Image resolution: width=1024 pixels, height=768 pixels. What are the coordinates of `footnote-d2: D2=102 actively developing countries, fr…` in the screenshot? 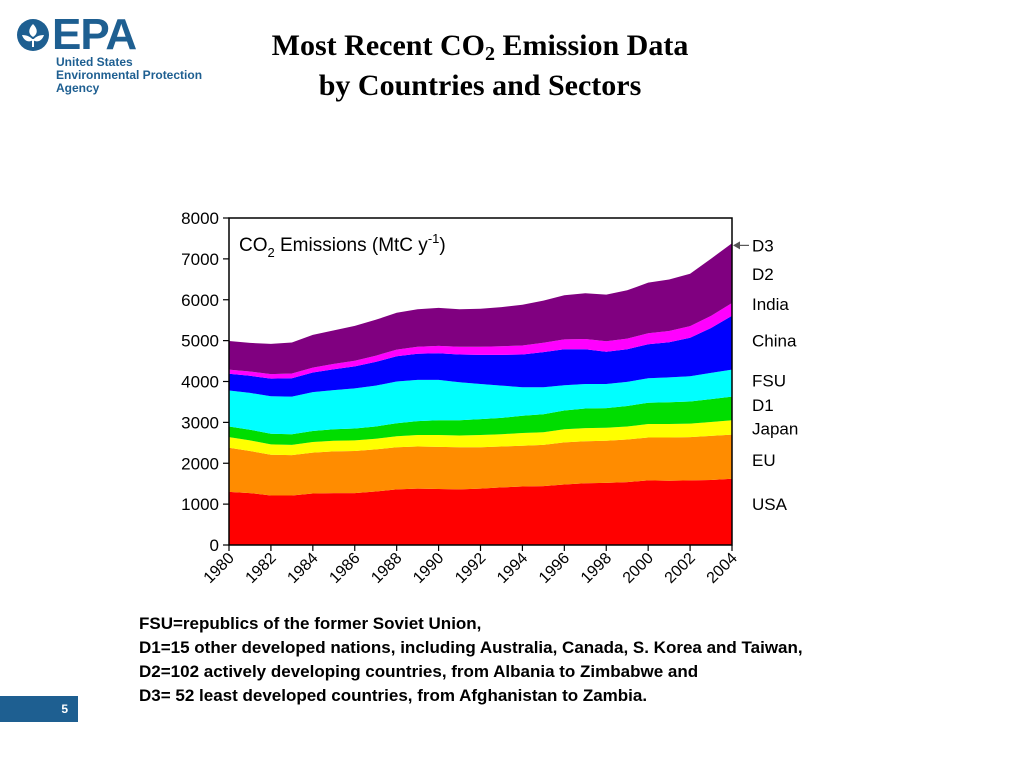 It's located at (419, 671).